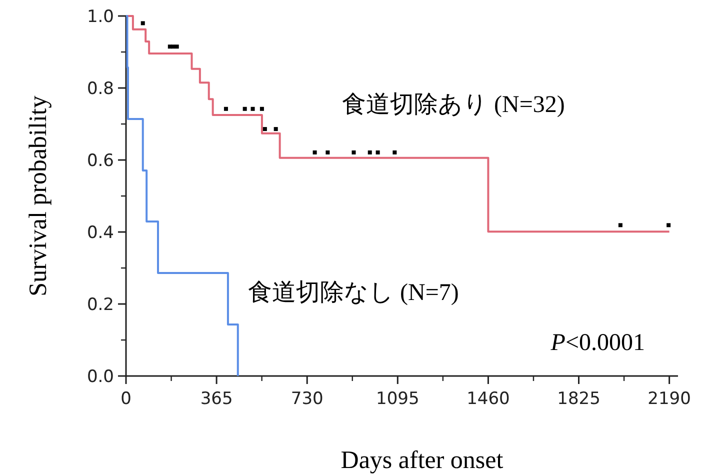  I want to click on annotation: P<0.0001, so click(597, 343).